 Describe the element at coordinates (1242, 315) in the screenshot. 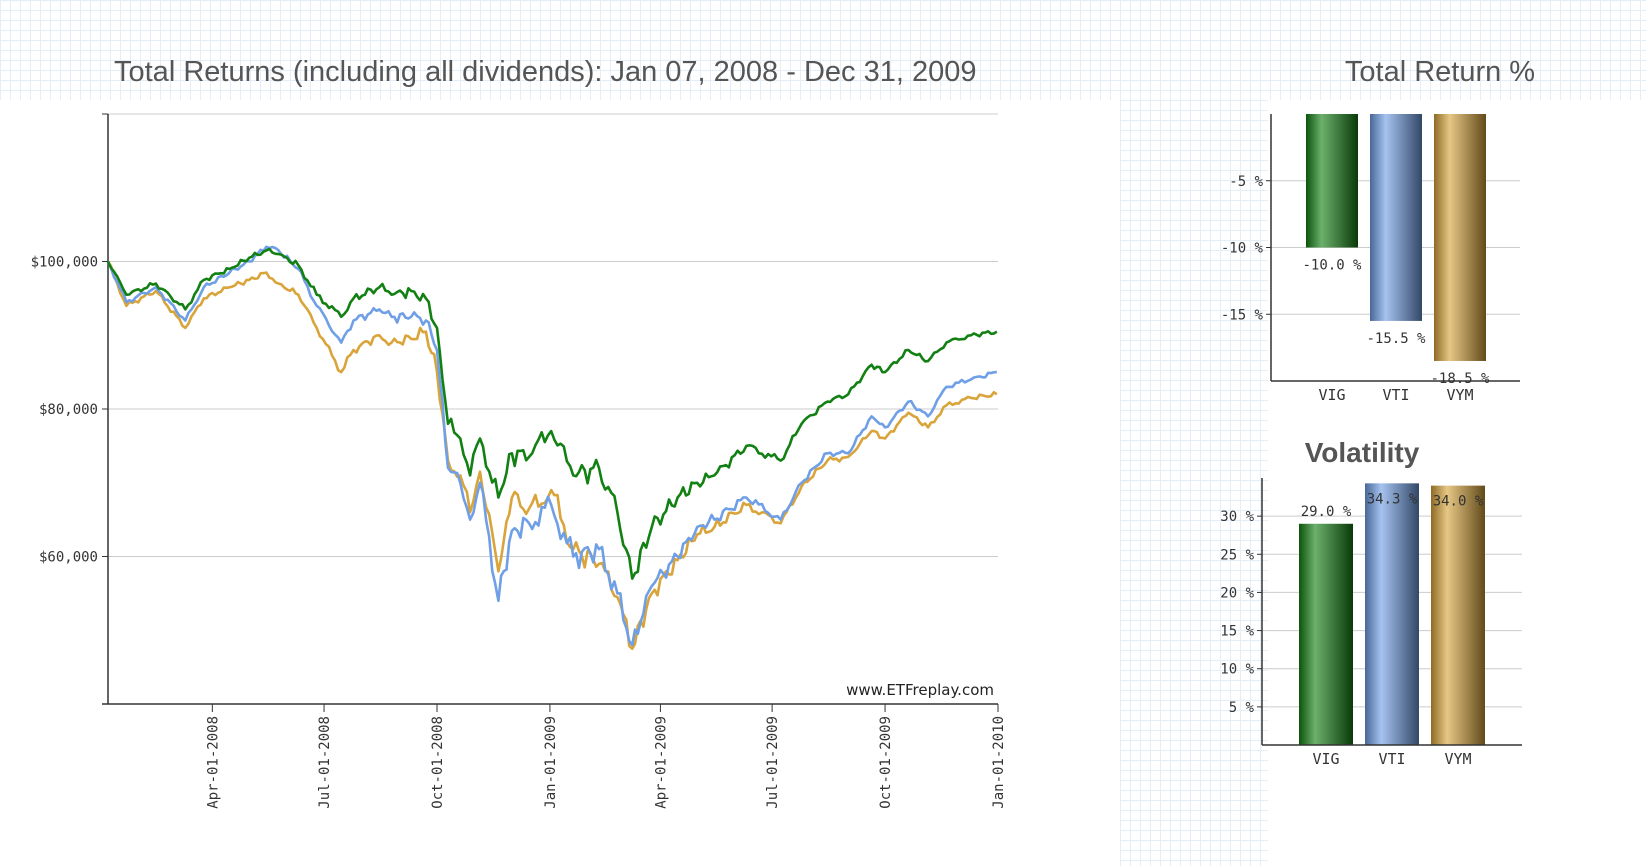

I see `return-y-tick-label: -15 %` at that location.